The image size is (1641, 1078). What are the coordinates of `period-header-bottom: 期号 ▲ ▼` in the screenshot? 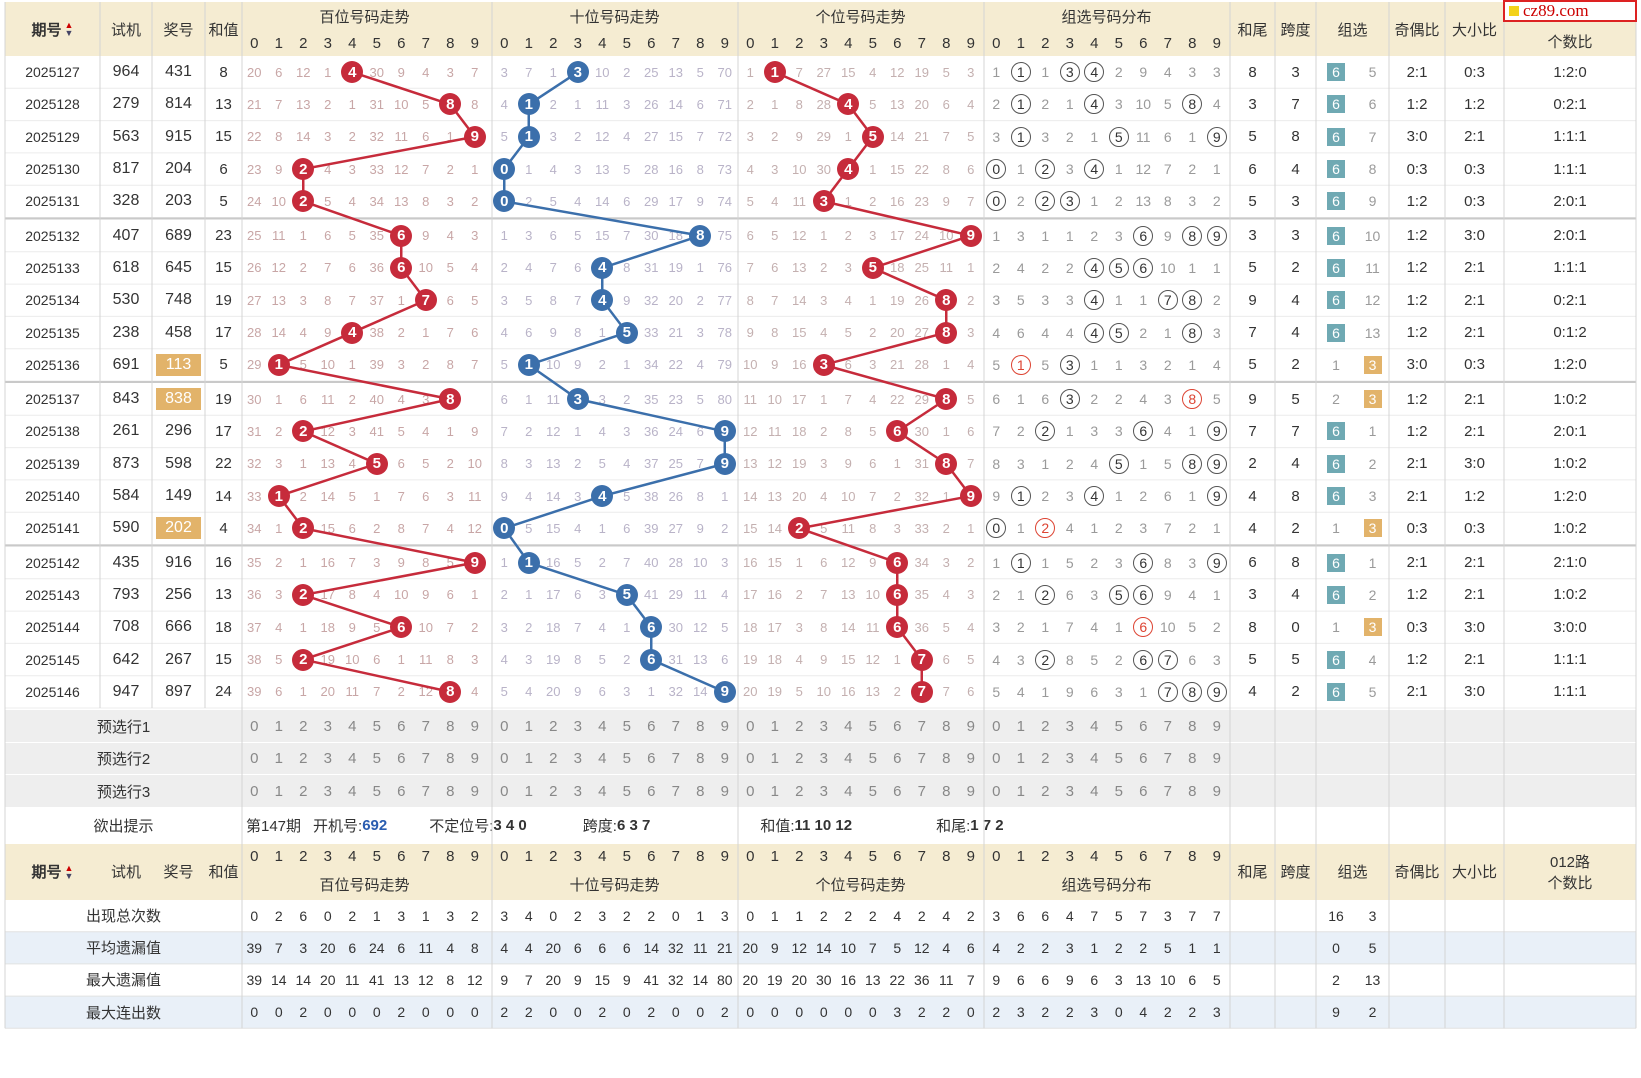 It's located at (52, 872).